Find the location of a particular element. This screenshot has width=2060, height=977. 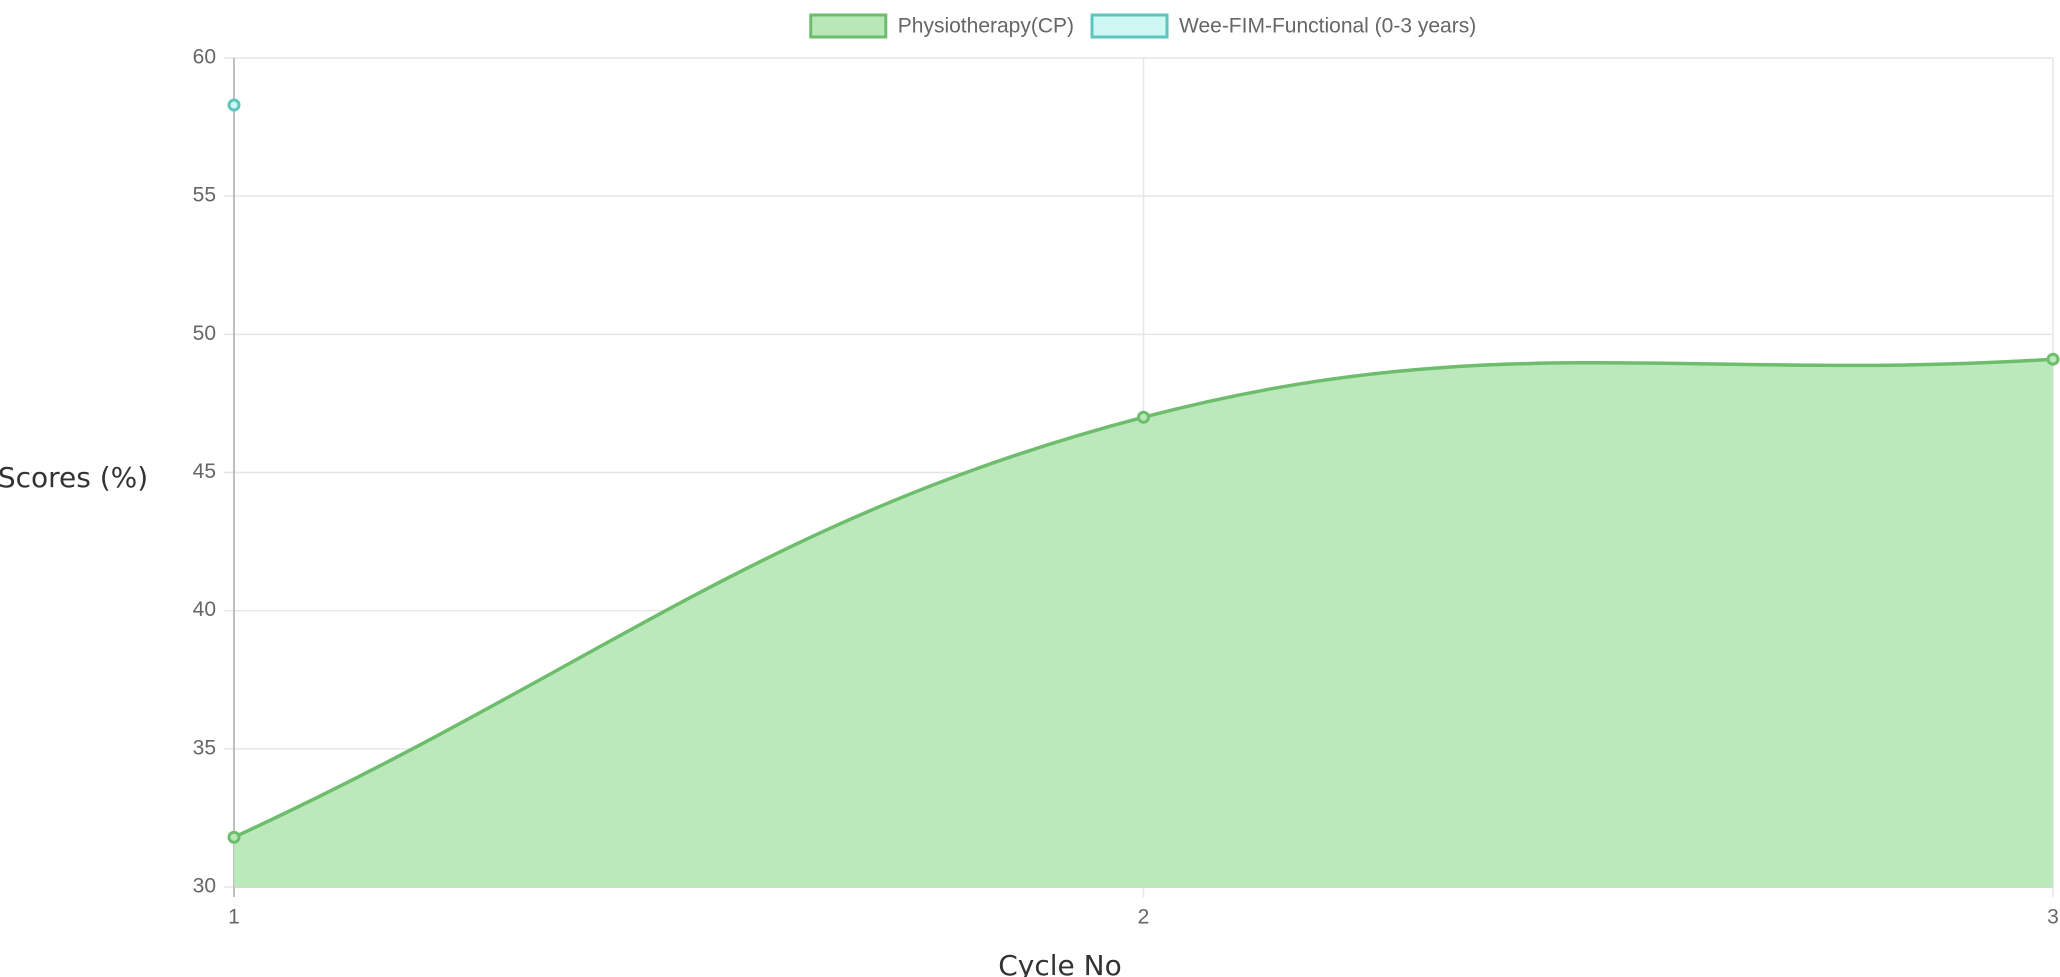

x-tick-label: 2 is located at coordinates (1144, 917).